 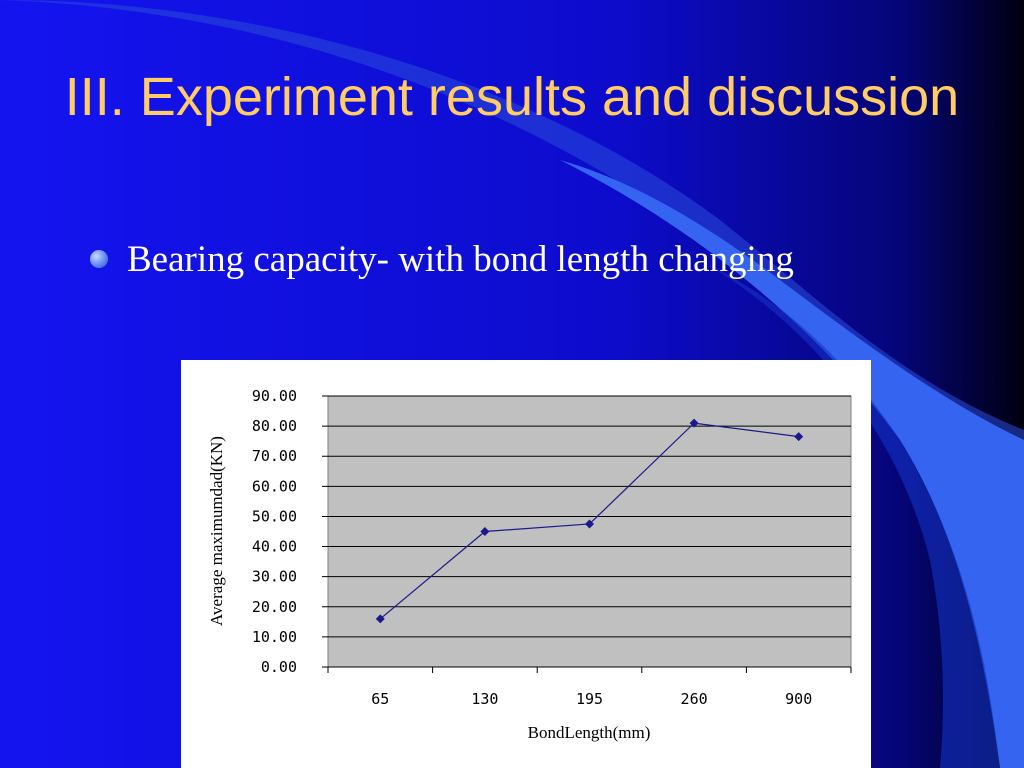 What do you see at coordinates (380, 699) in the screenshot?
I see `x-tick-label: 65` at bounding box center [380, 699].